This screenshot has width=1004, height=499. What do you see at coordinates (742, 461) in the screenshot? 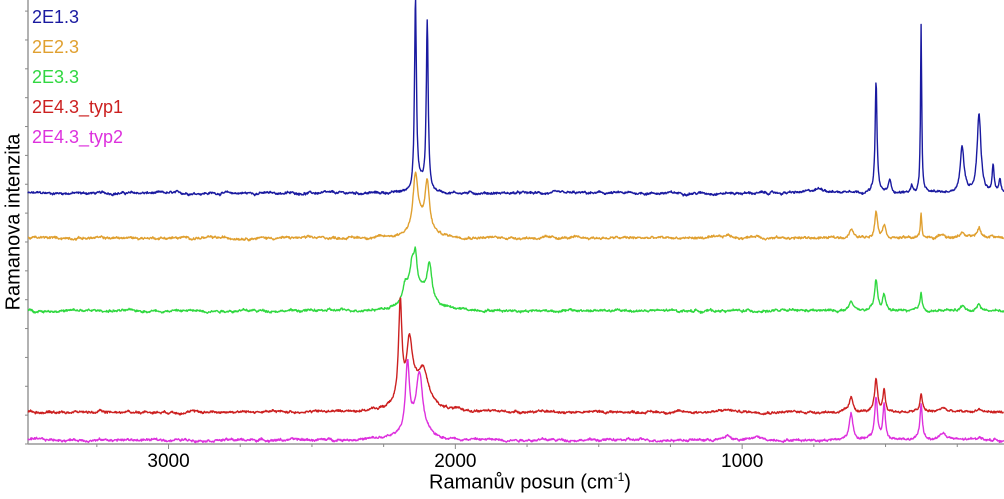
I see `x-tick-label-1000: 1000` at bounding box center [742, 461].